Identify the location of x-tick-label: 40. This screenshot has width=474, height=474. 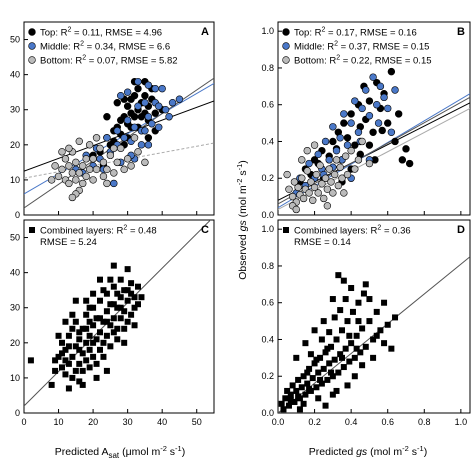
(162, 422).